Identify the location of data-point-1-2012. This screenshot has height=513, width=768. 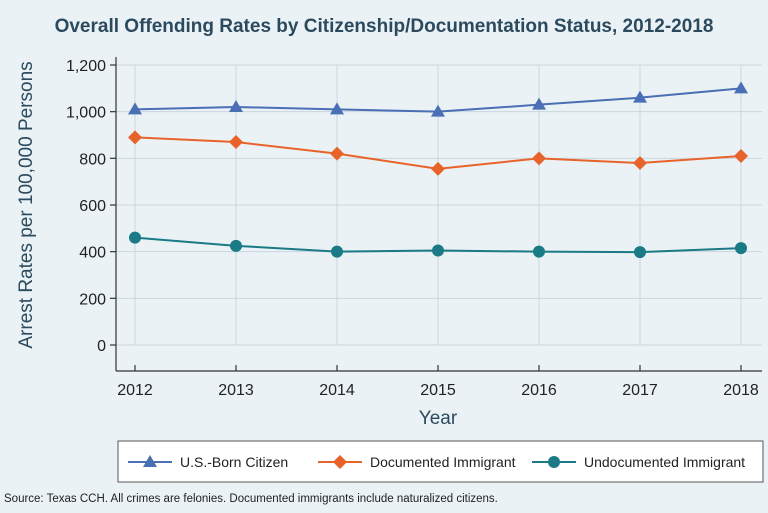
(135, 137).